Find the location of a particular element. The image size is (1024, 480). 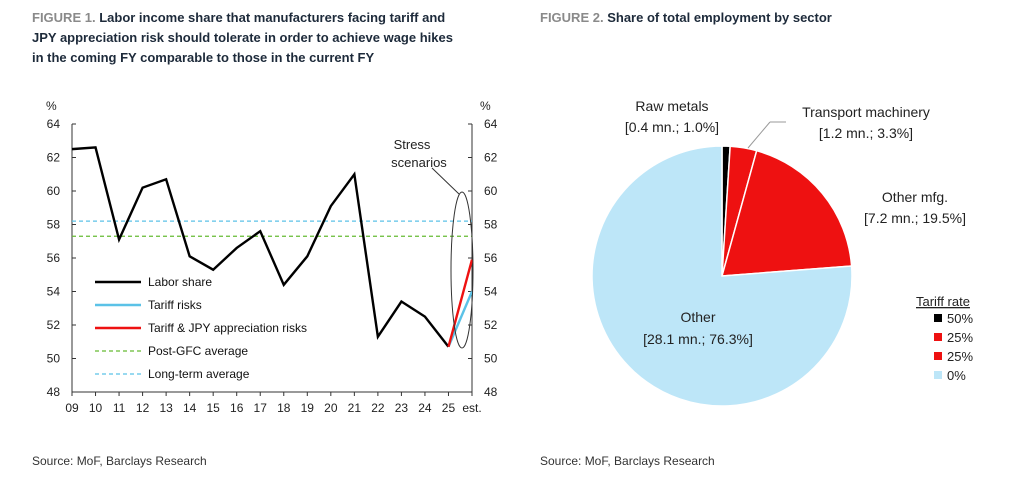

y-tick-label-left: 64 is located at coordinates (54, 124).